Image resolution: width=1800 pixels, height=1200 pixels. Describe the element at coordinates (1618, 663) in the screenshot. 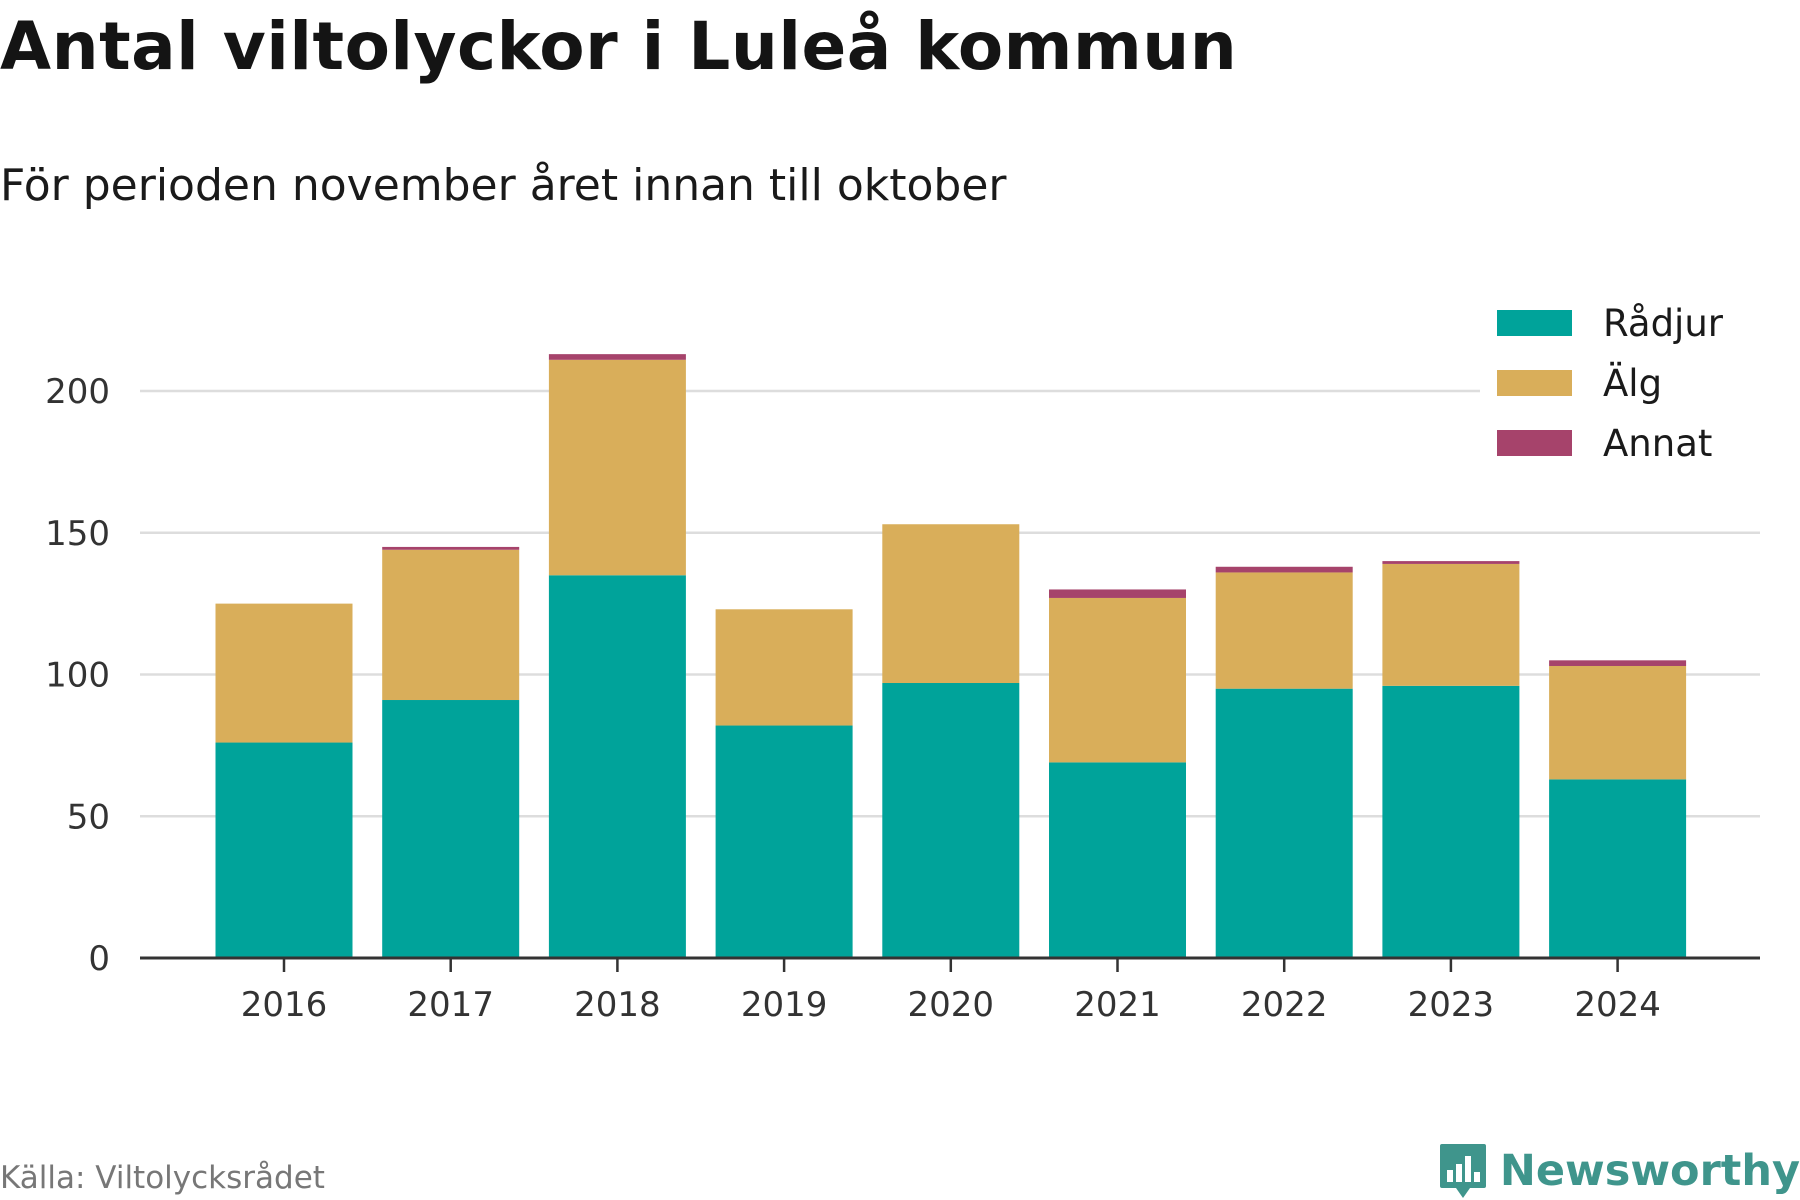

I see `bar-annat-2024` at that location.